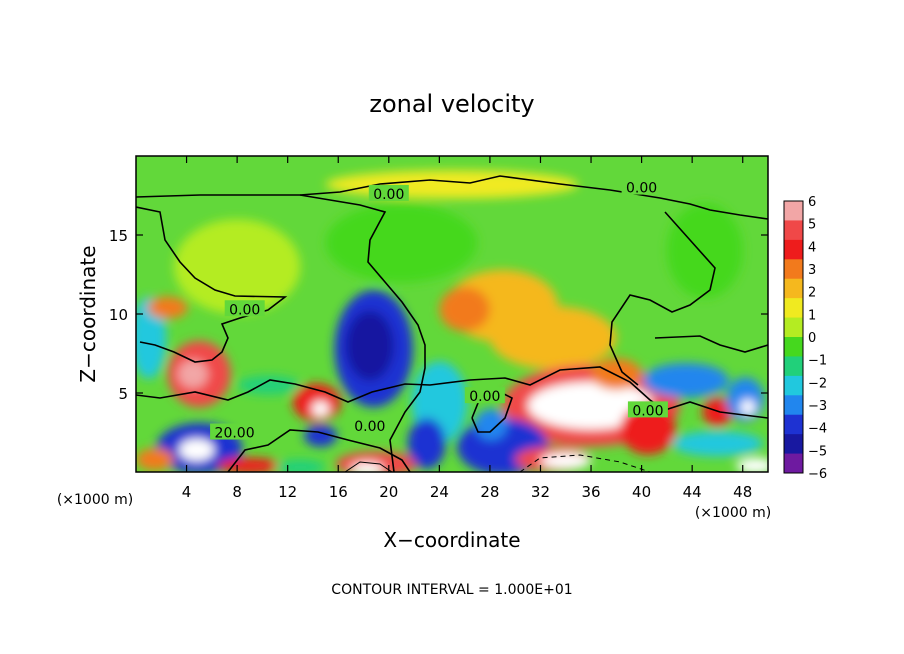  I want to click on colorbar-frame, so click(793, 337).